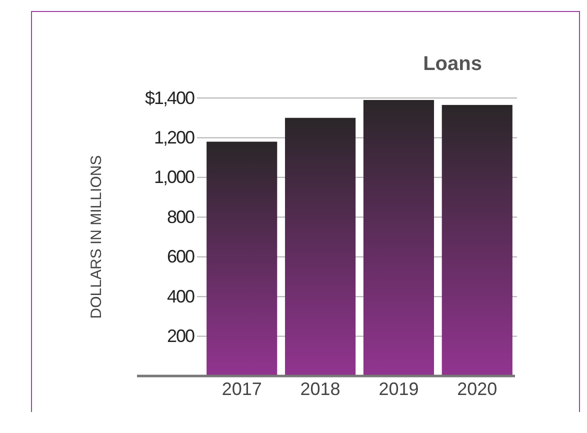 The image size is (587, 433). I want to click on x-tick-label: 2019, so click(398, 388).